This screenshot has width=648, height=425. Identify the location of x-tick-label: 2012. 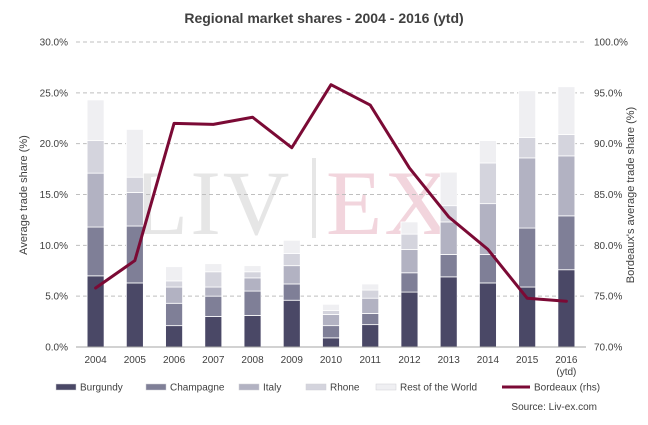
(409, 360).